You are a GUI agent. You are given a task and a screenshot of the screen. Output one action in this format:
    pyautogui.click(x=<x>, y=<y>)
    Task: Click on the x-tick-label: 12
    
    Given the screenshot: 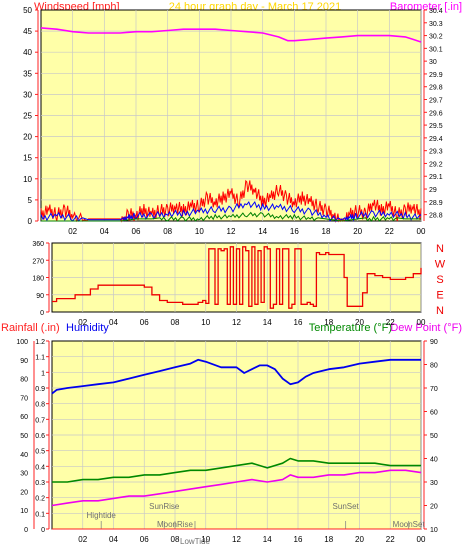 What is the action you would take?
    pyautogui.click(x=236, y=539)
    